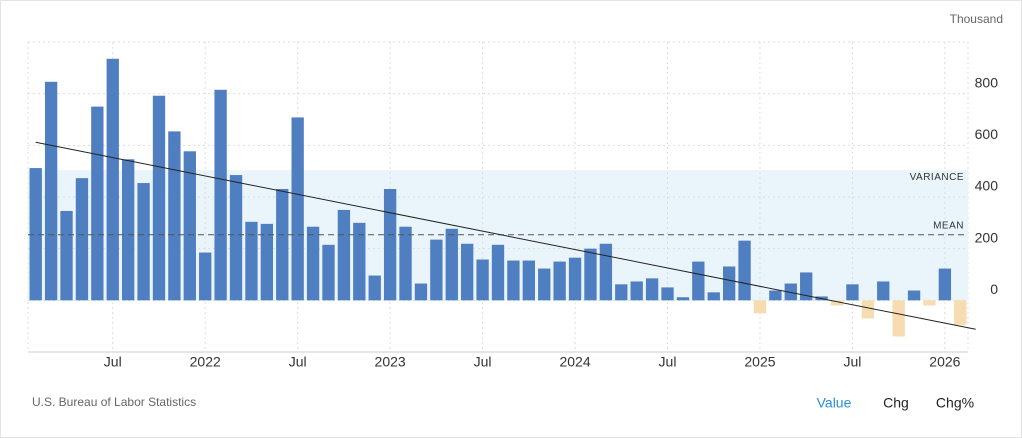 The width and height of the screenshot is (1022, 438). Describe the element at coordinates (937, 177) in the screenshot. I see `variance-label: VARIANCE` at that location.